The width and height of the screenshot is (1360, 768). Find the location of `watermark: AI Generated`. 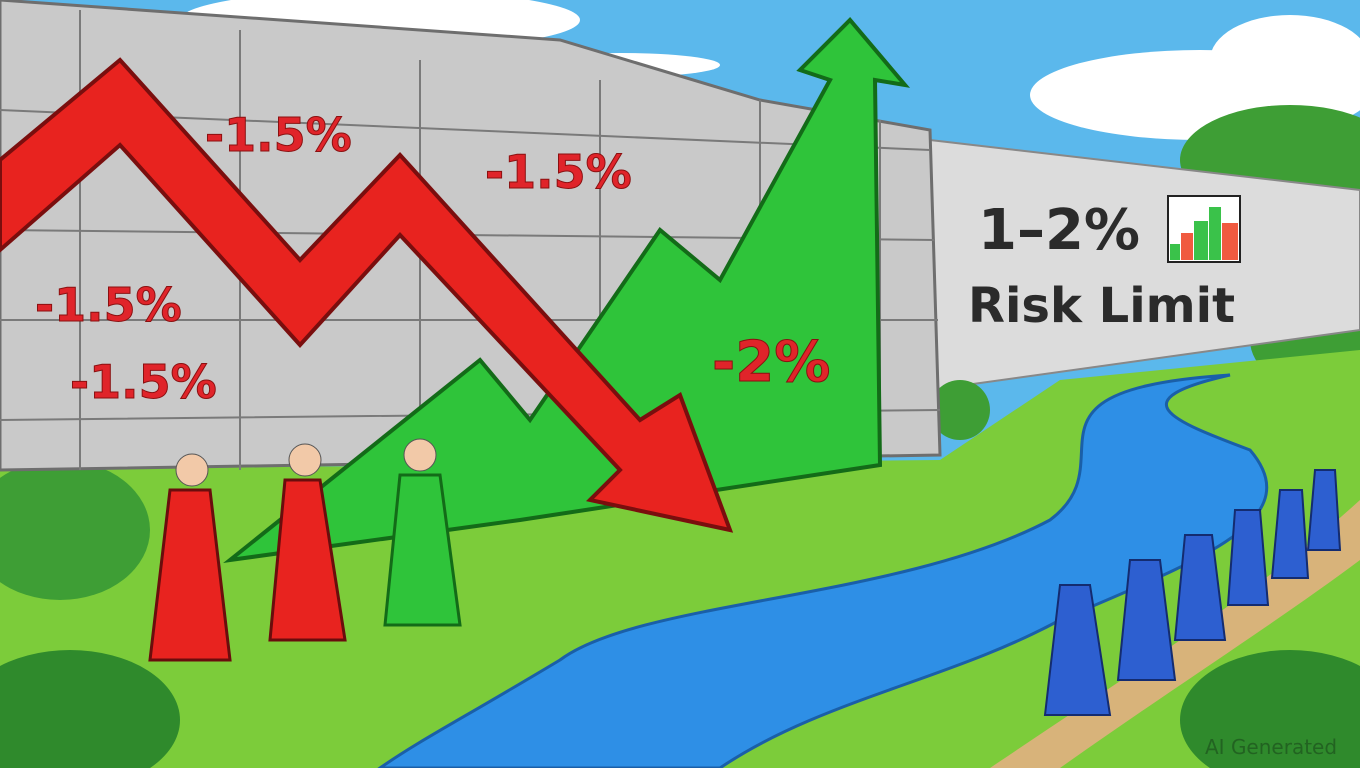

watermark: AI Generated is located at coordinates (1271, 747).